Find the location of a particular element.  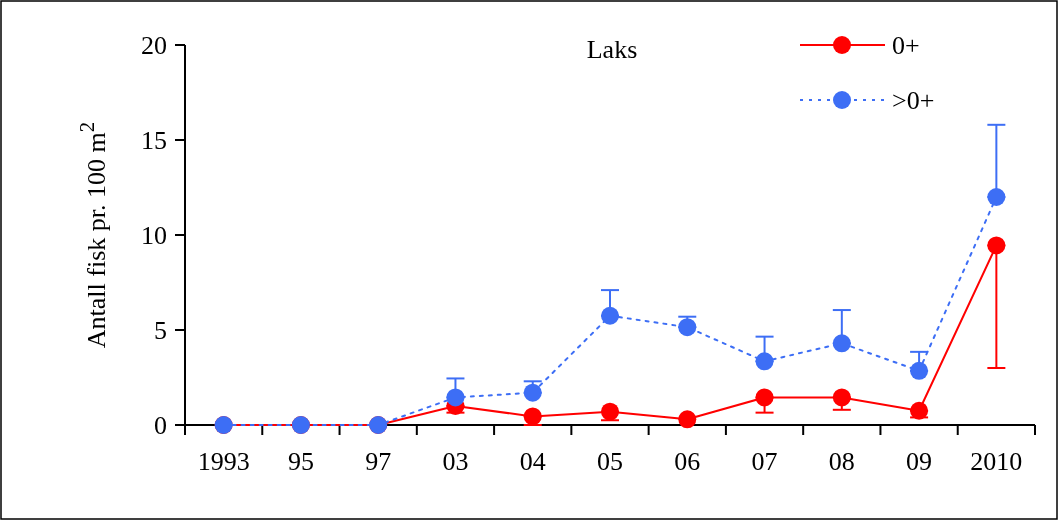

legend-label: 0+ is located at coordinates (906, 46).